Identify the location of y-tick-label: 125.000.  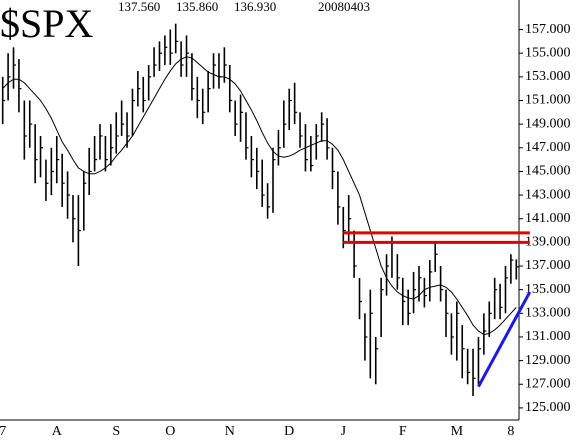
(548, 407).